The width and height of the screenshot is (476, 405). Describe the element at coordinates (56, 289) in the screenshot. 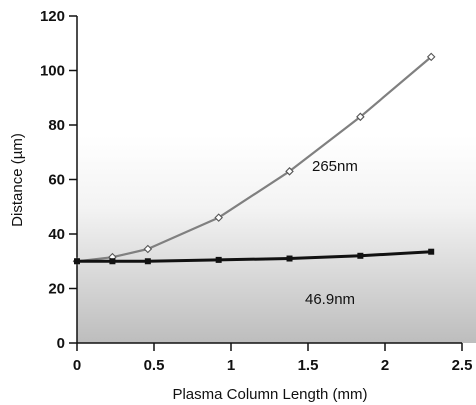

I see `y-tick-label-20: 20` at that location.